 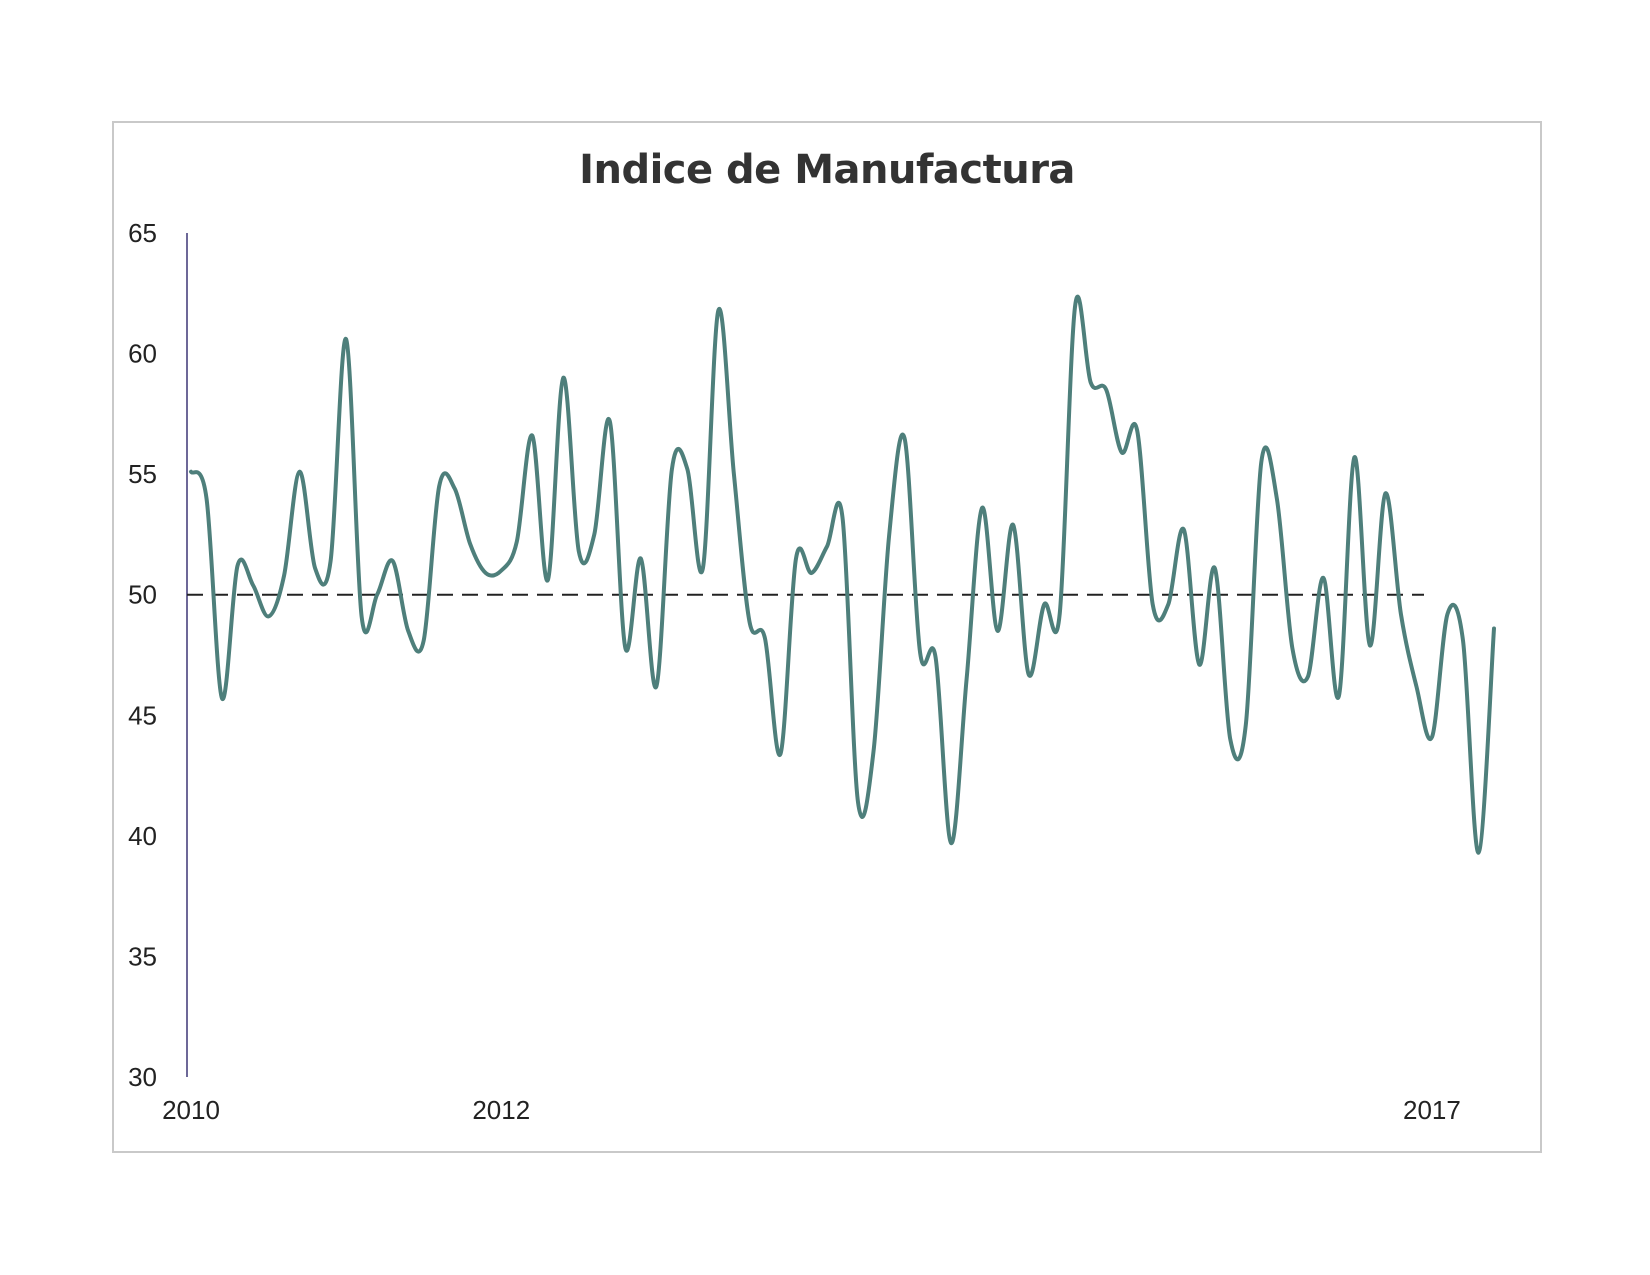 I want to click on y-tick-label: 40, so click(x=142, y=836).